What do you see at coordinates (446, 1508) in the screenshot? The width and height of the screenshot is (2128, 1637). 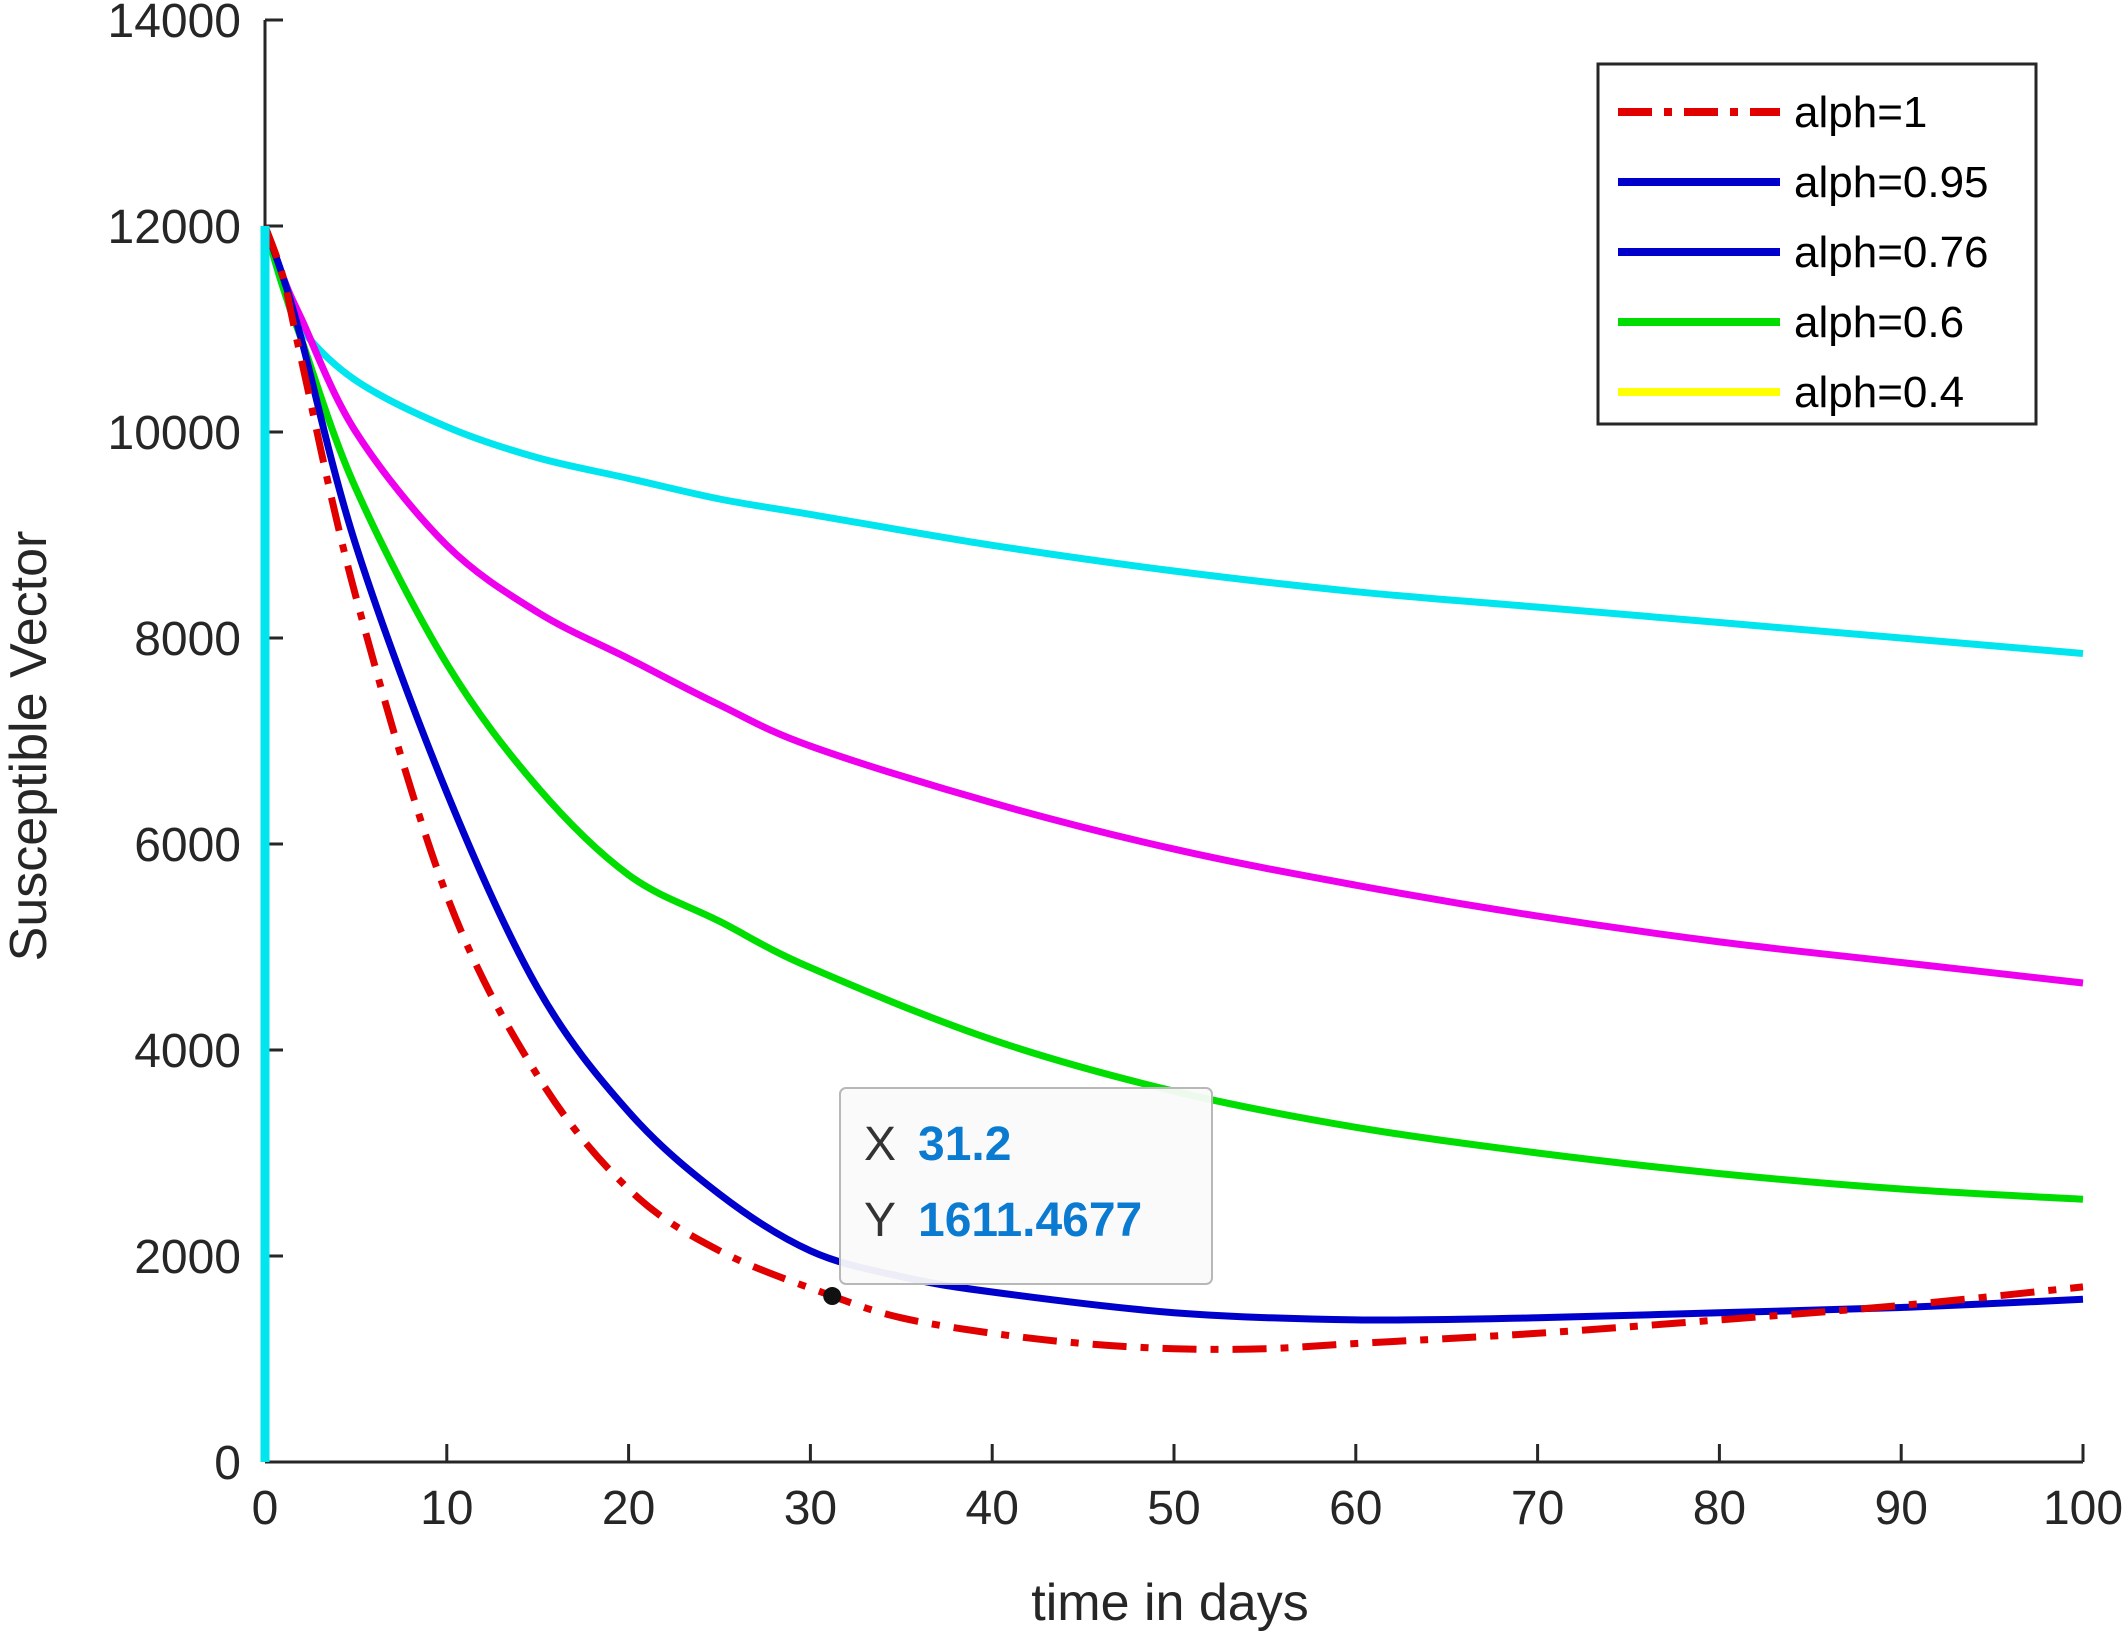 I see `x-tick-label: 10` at bounding box center [446, 1508].